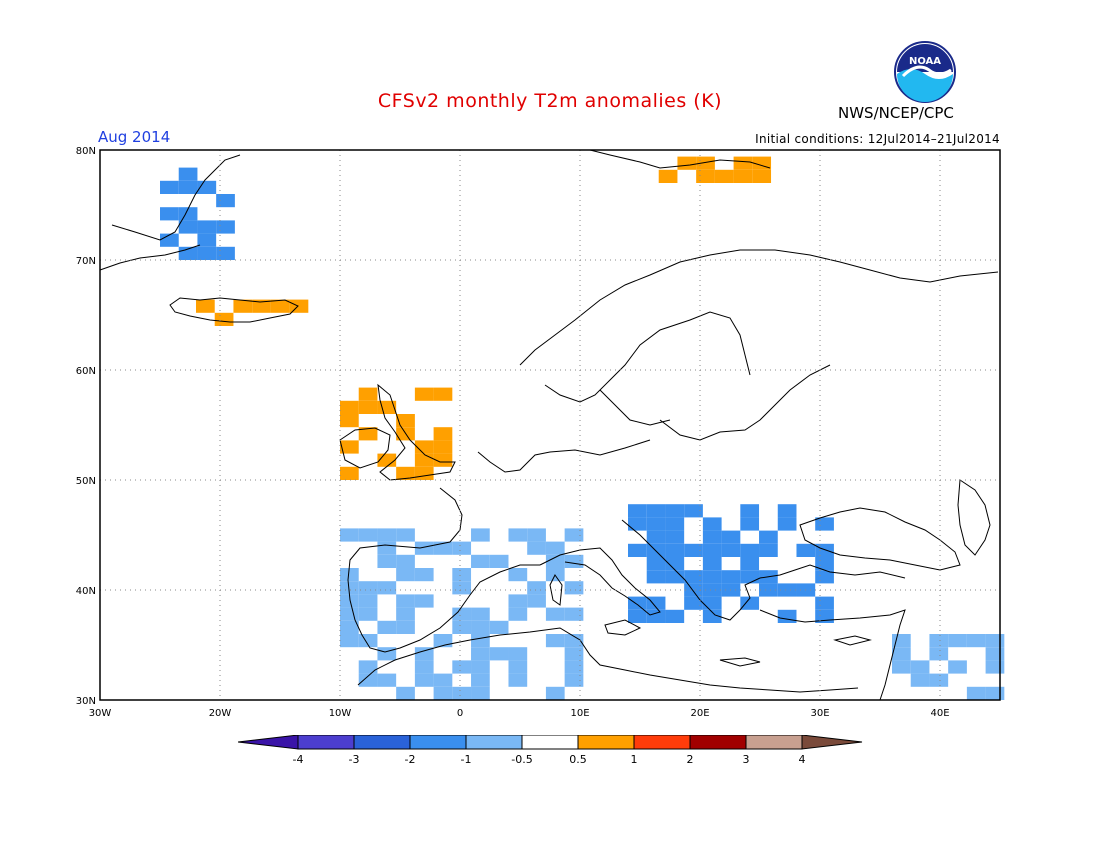 This screenshot has height=850, width=1100. Describe the element at coordinates (521, 759) in the screenshot. I see `colorbar-label: -0.5` at that location.